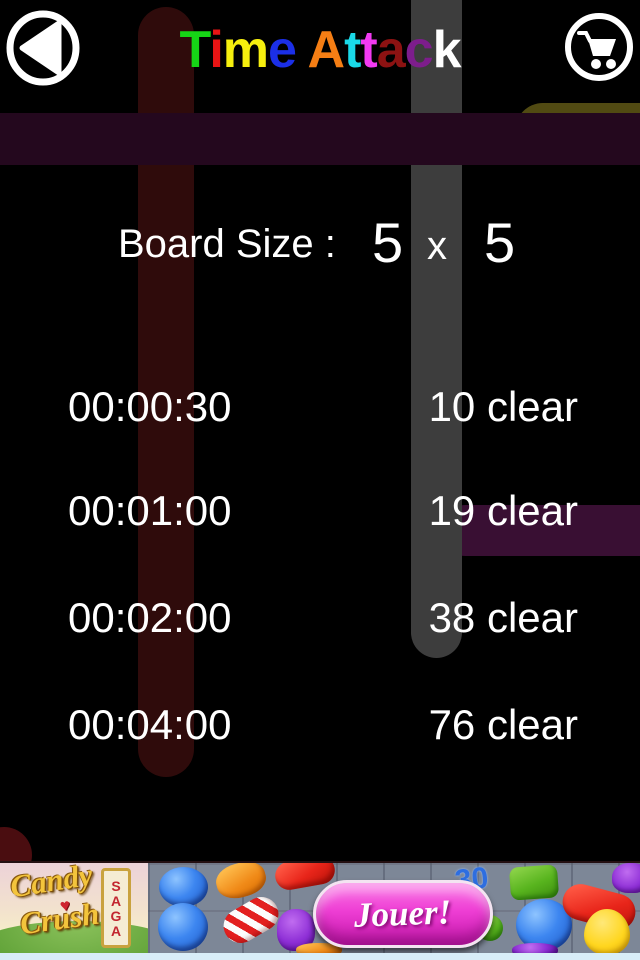  Describe the element at coordinates (150, 724) in the screenshot. I see `level-time: 00:04:00` at that location.